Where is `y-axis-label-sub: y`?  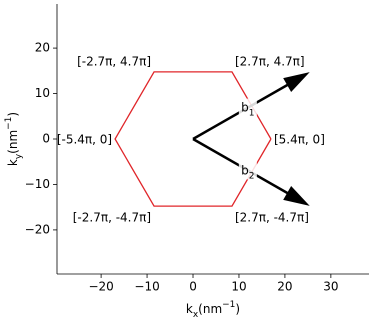 y-axis-label-sub: y is located at coordinates (19, 156).